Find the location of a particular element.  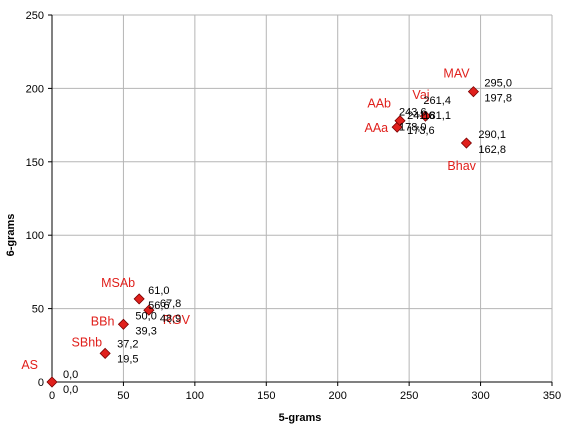

x-tick-label: 250 is located at coordinates (409, 396).